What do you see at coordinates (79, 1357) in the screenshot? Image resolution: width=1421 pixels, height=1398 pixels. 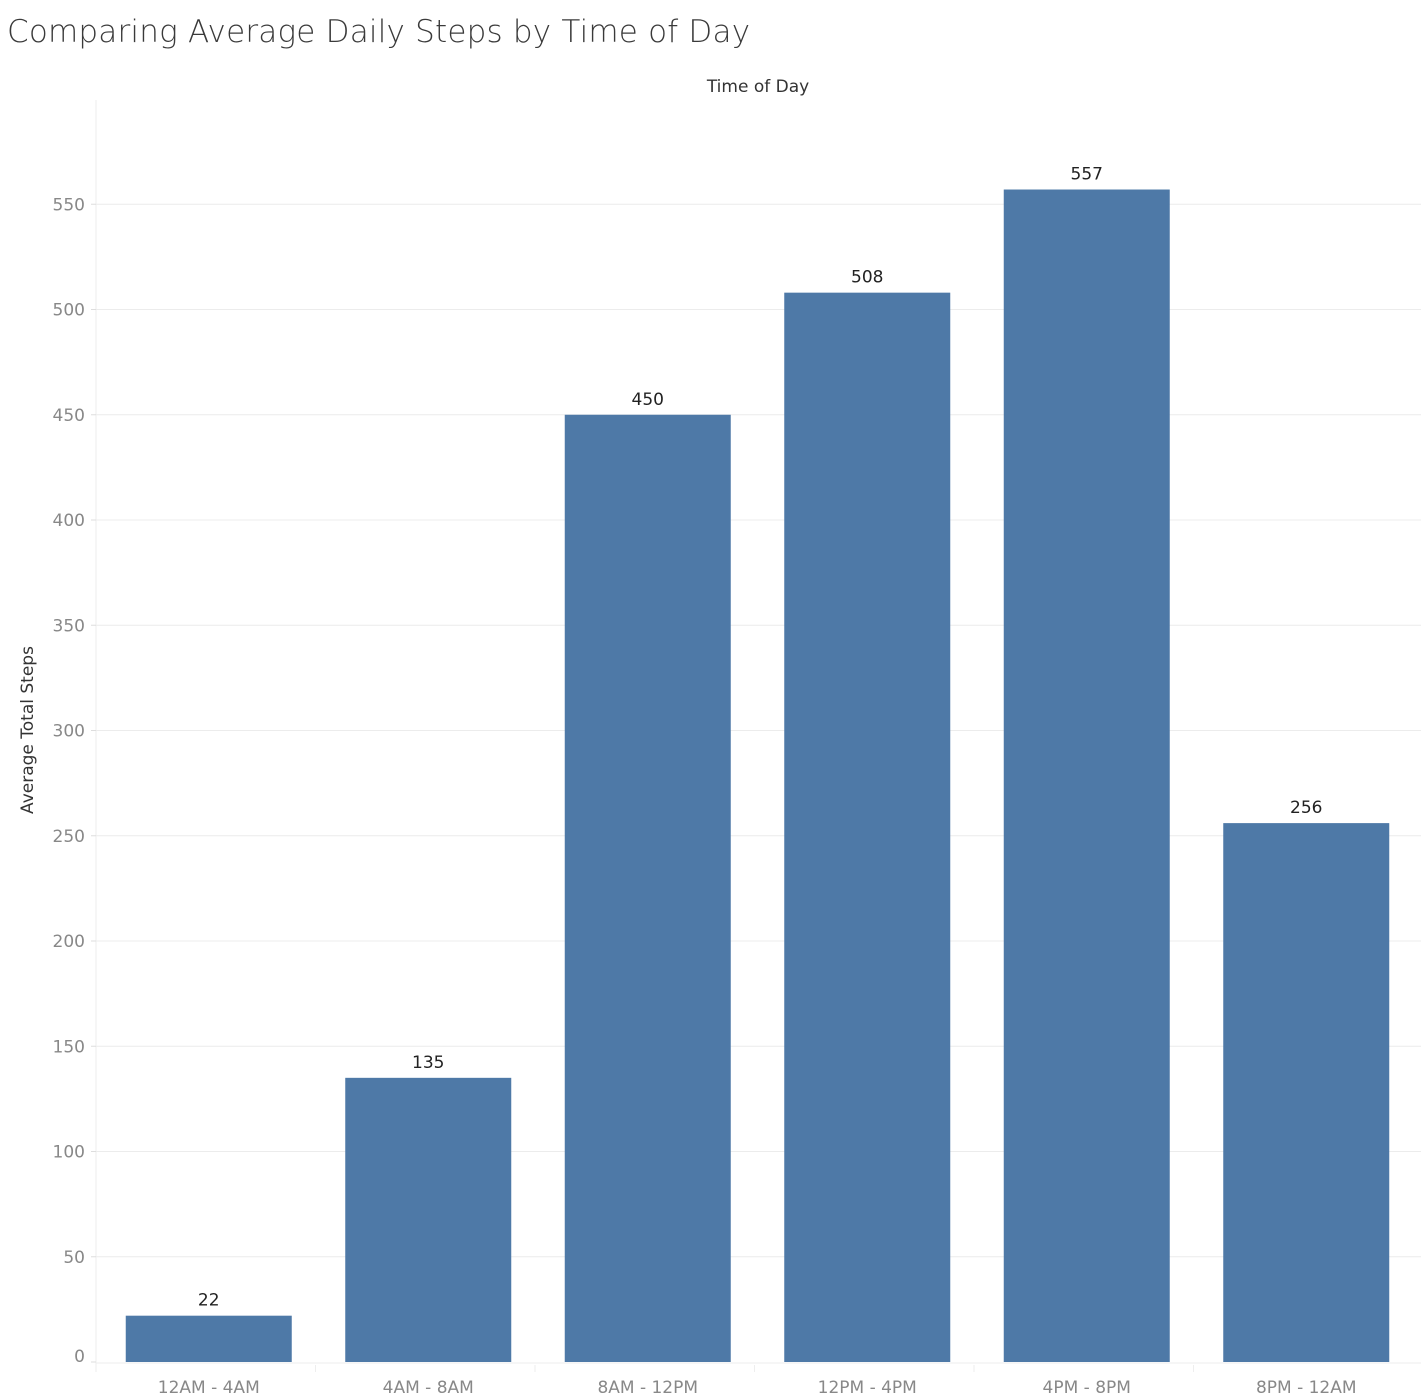 I see `y-tick-label: 0` at bounding box center [79, 1357].